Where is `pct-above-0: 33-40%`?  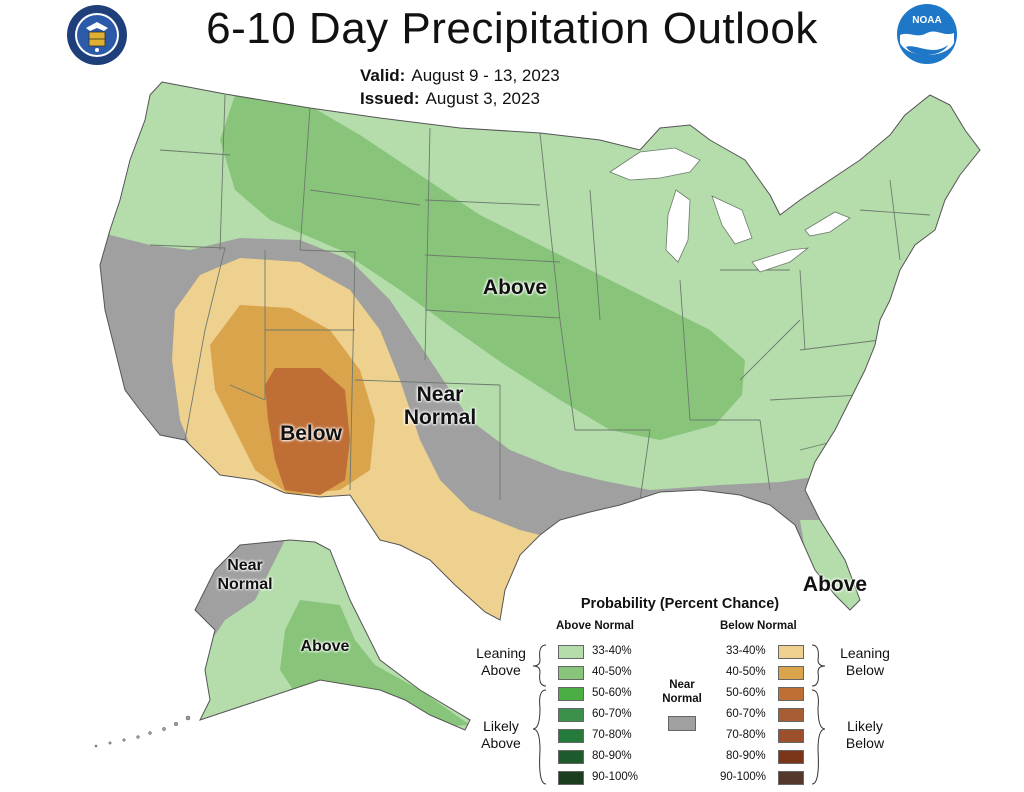 pct-above-0: 33-40% is located at coordinates (612, 651).